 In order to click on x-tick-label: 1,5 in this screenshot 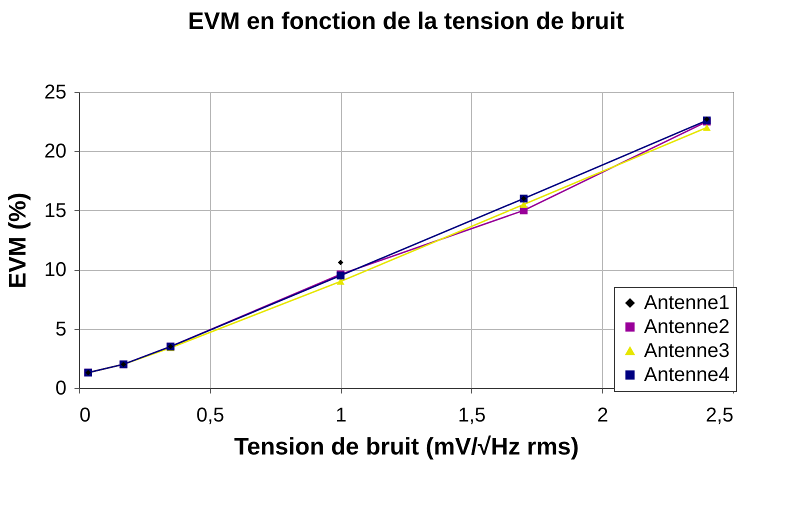, I will do `click(472, 415)`.